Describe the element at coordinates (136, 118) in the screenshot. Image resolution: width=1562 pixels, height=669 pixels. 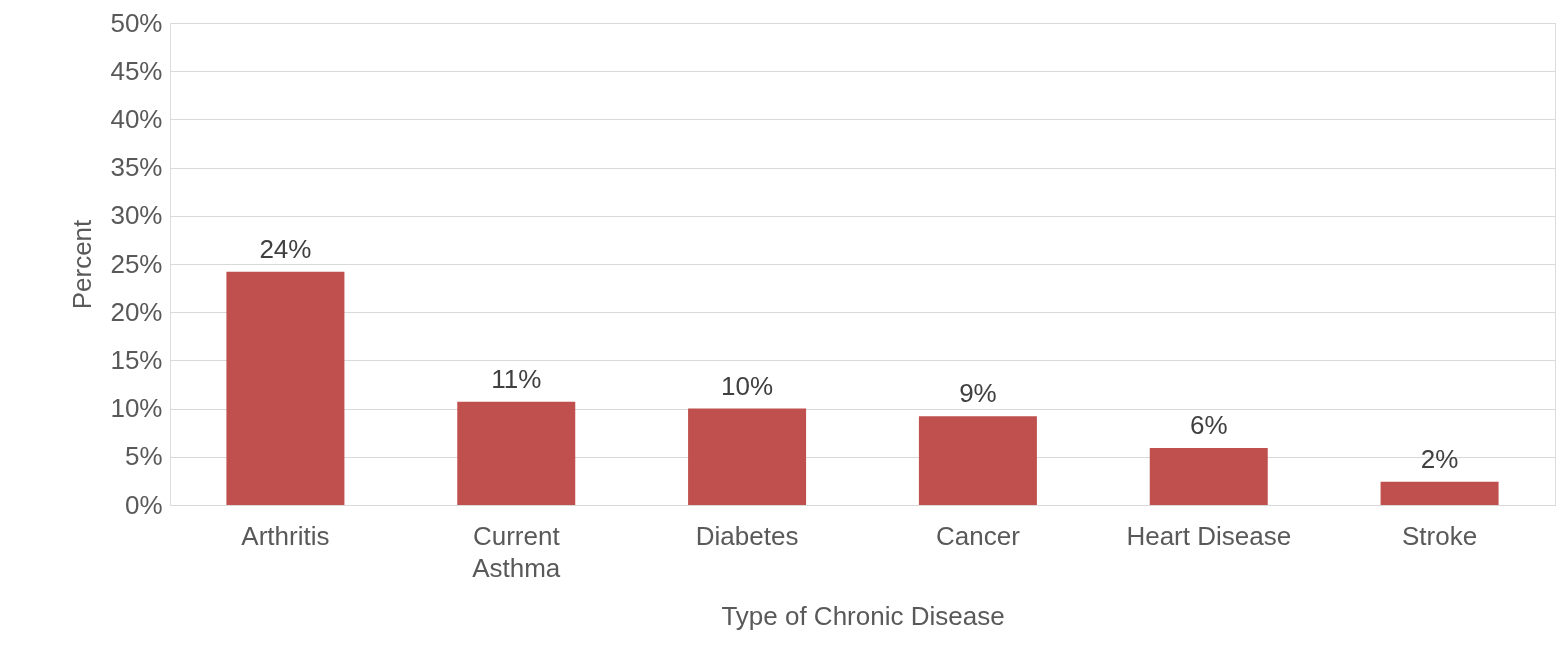
I see `y-tick-label: 40%` at that location.